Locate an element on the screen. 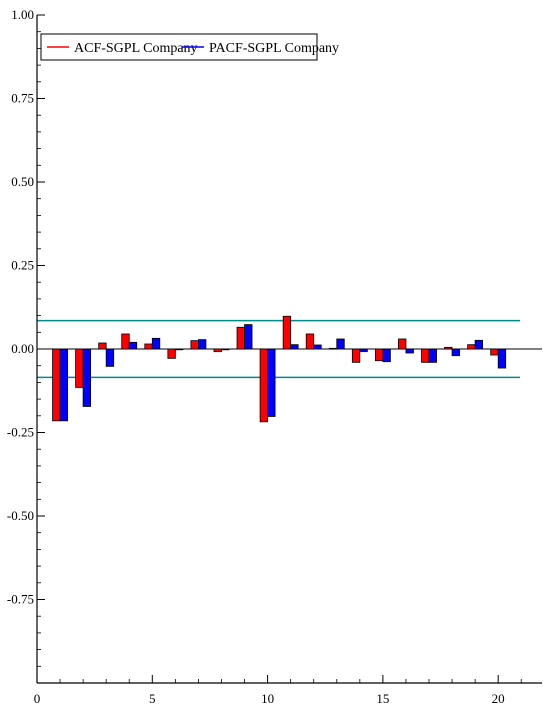 The image size is (543, 711). legend-label-acf: ACF-SGPL Company is located at coordinates (136, 48).